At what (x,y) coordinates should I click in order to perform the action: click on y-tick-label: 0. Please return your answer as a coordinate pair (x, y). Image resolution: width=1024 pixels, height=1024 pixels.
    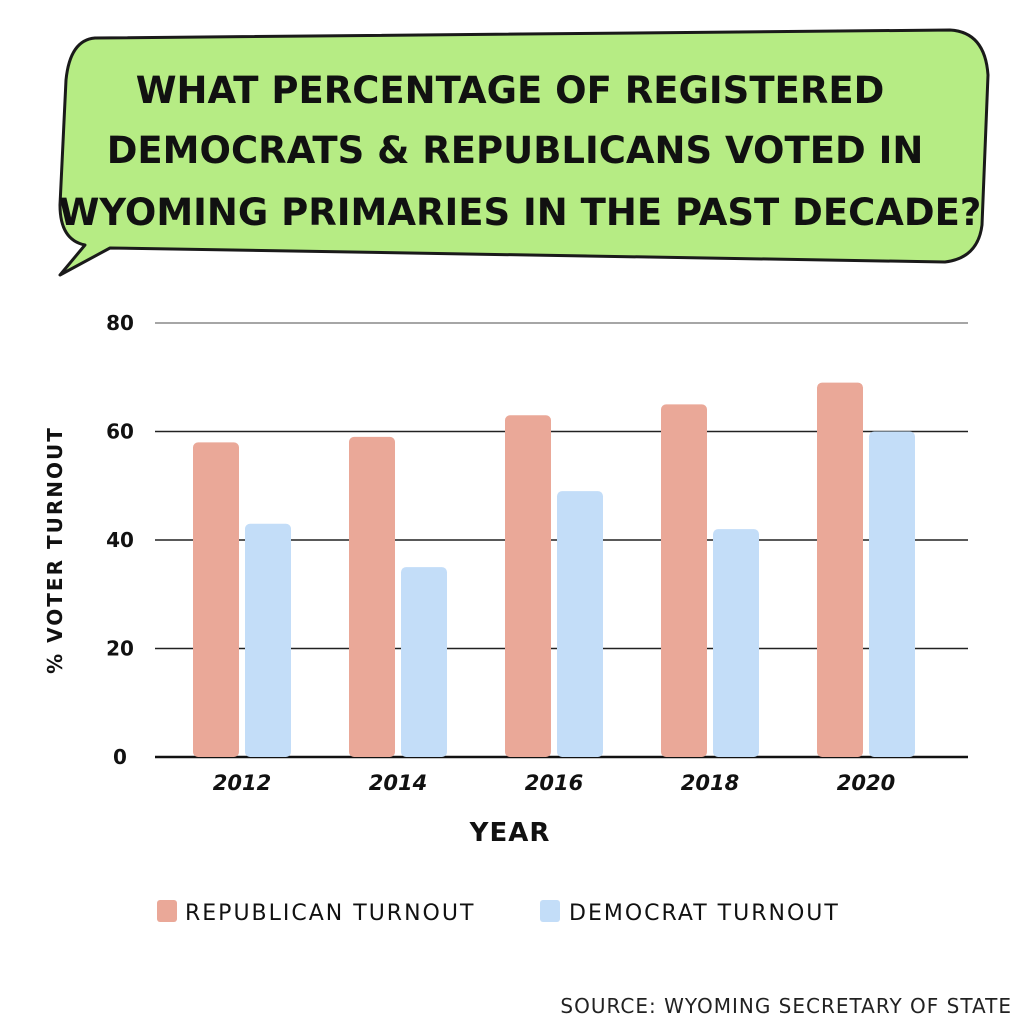
    Looking at the image, I should click on (120, 757).